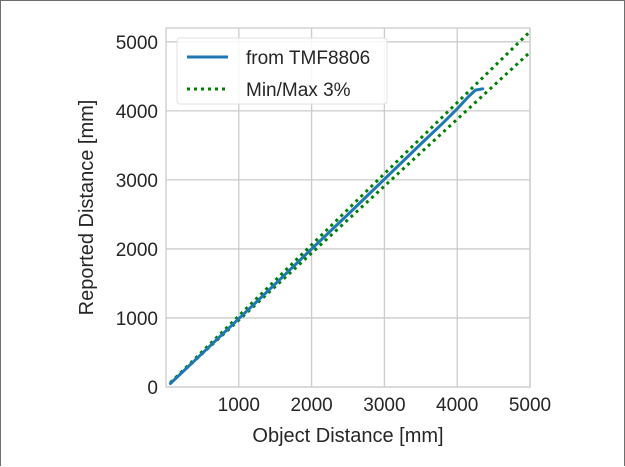 Image resolution: width=625 pixels, height=467 pixels. What do you see at coordinates (311, 405) in the screenshot?
I see `x-tick-label: 2000` at bounding box center [311, 405].